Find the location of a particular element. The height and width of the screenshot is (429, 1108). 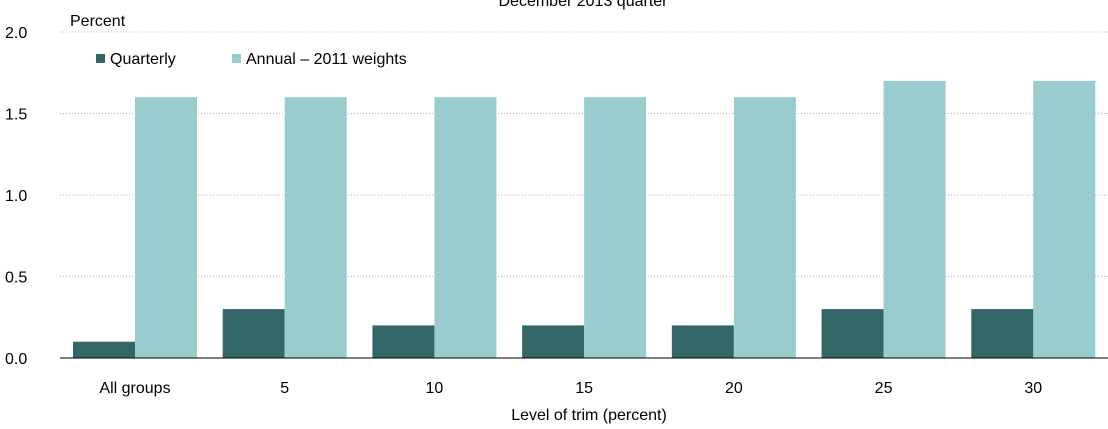

y-axis-label: Percent is located at coordinates (98, 21).